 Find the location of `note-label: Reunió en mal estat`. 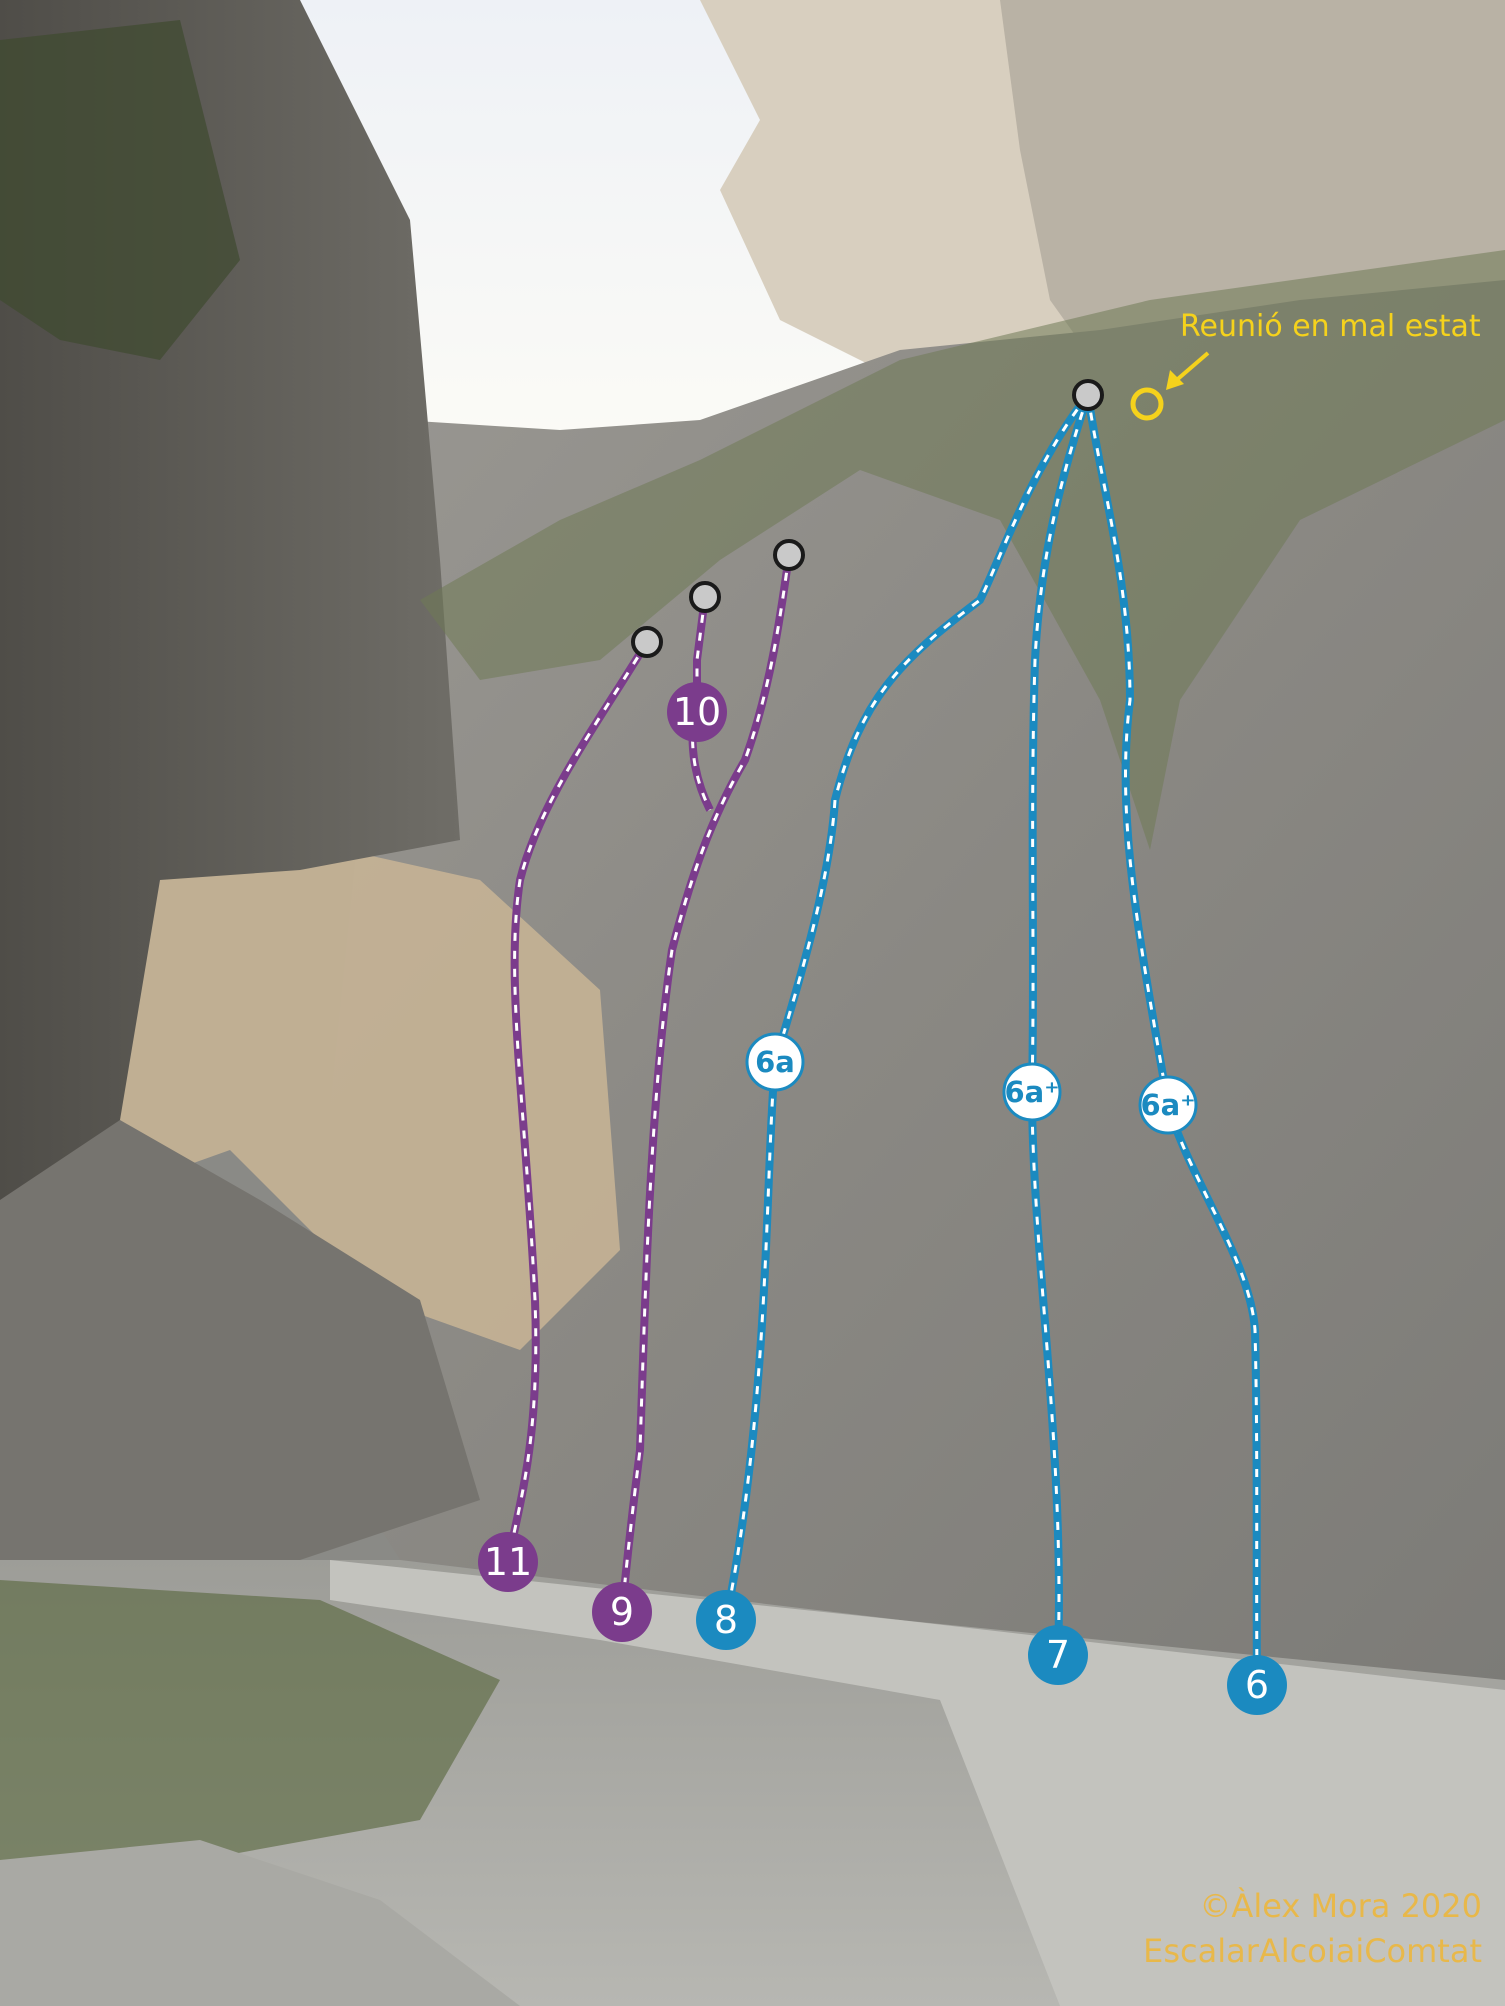

note-label: Reunió en mal estat is located at coordinates (1330, 326).